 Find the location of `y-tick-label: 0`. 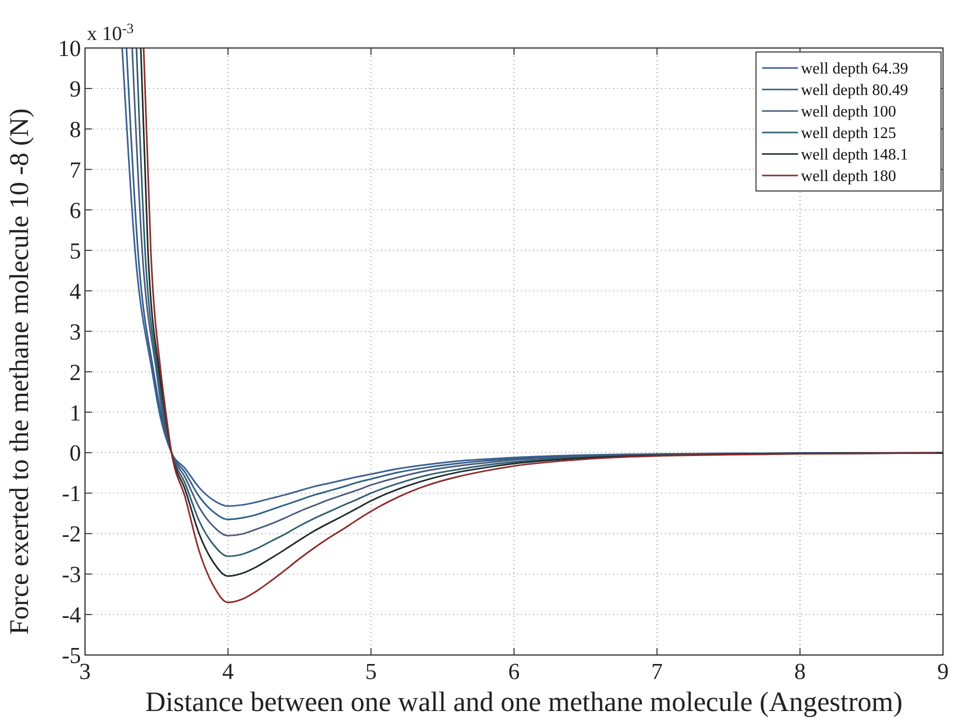

y-tick-label: 0 is located at coordinates (75, 453).